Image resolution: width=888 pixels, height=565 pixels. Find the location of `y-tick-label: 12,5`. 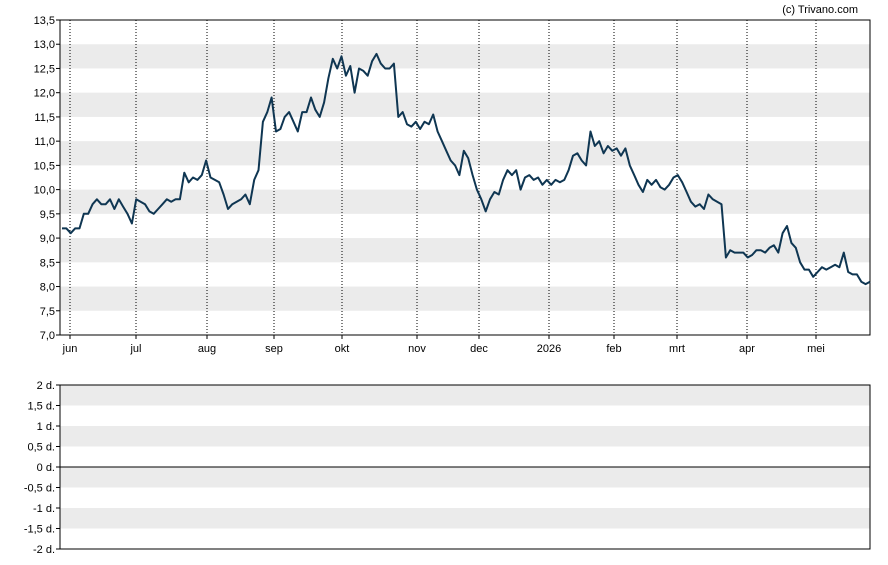

y-tick-label: 12,5 is located at coordinates (44, 69).